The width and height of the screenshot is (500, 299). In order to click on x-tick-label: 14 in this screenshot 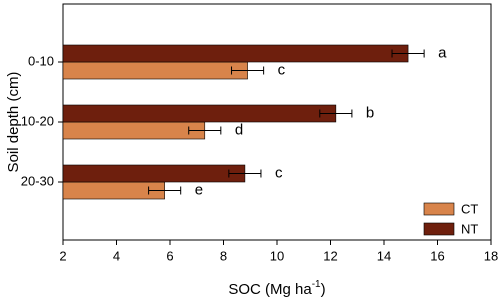, I will do `click(384, 255)`.